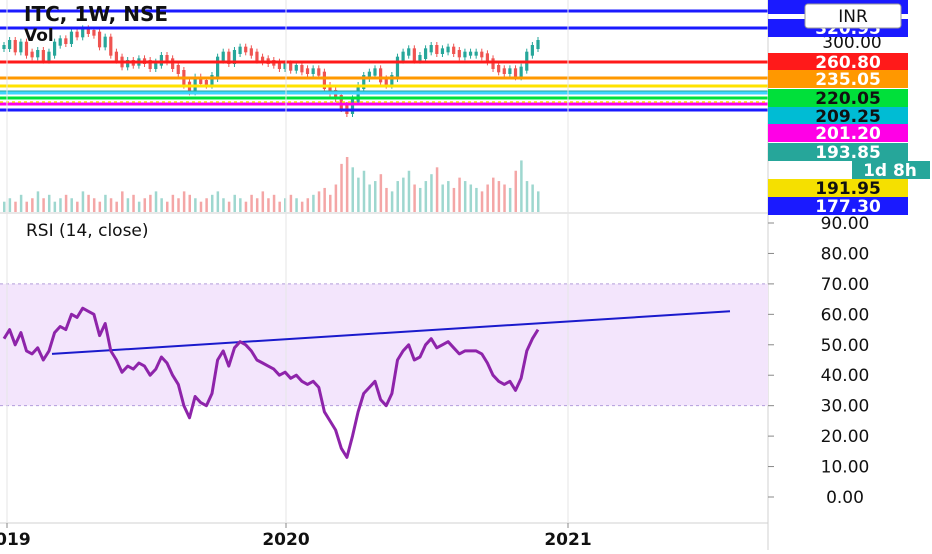 This screenshot has height=554, width=932. I want to click on rsi-tick-label: 30.00, so click(845, 407).